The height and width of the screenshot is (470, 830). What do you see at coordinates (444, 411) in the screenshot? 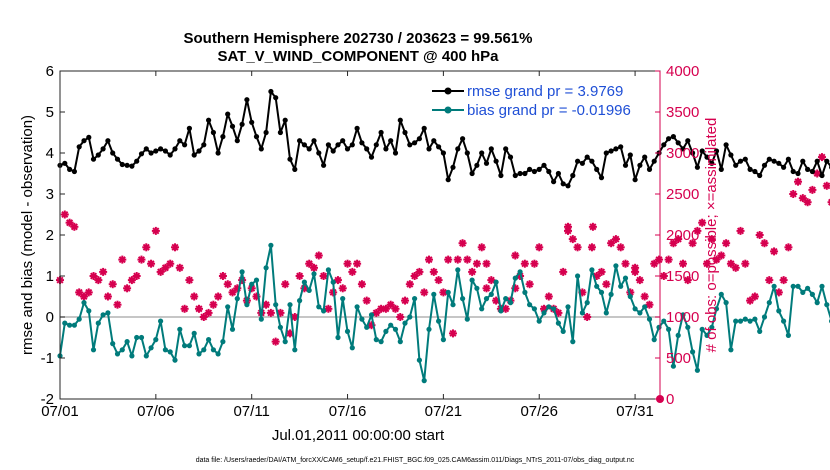
I see `x-tick-label: 07/21` at bounding box center [444, 411].